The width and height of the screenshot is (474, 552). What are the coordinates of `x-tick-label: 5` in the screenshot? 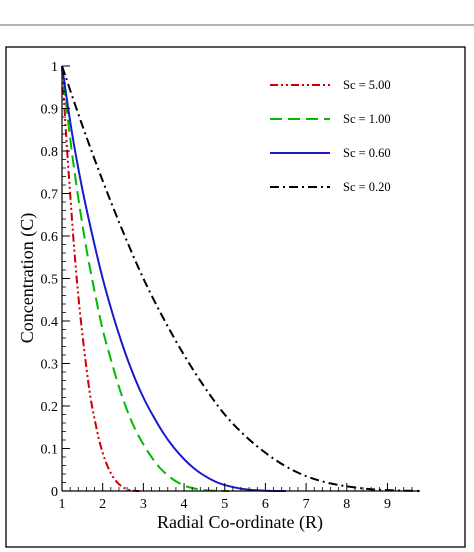 It's located at (224, 504).